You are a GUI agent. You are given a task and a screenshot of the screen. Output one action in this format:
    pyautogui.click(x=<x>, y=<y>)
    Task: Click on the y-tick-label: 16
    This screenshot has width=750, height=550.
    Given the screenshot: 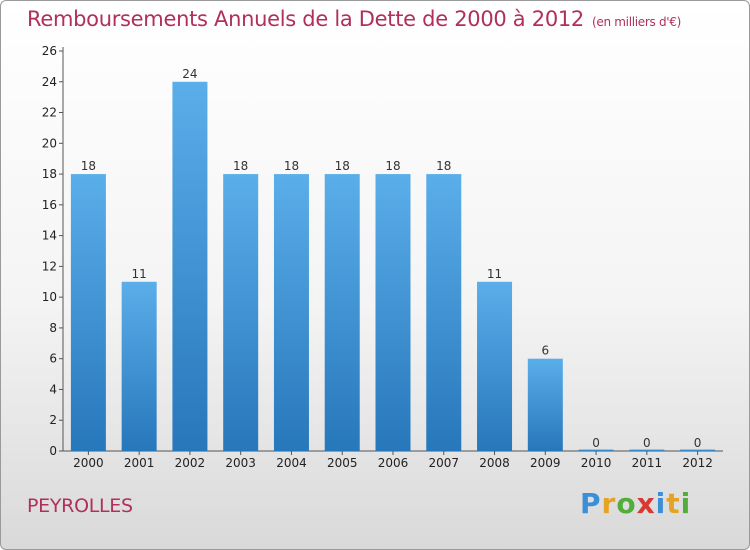 What is the action you would take?
    pyautogui.click(x=49, y=205)
    